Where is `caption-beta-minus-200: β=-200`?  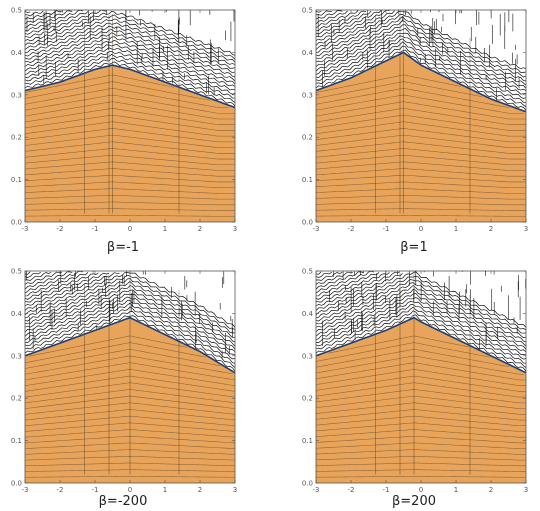 caption-beta-minus-200: β=-200 is located at coordinates (123, 501).